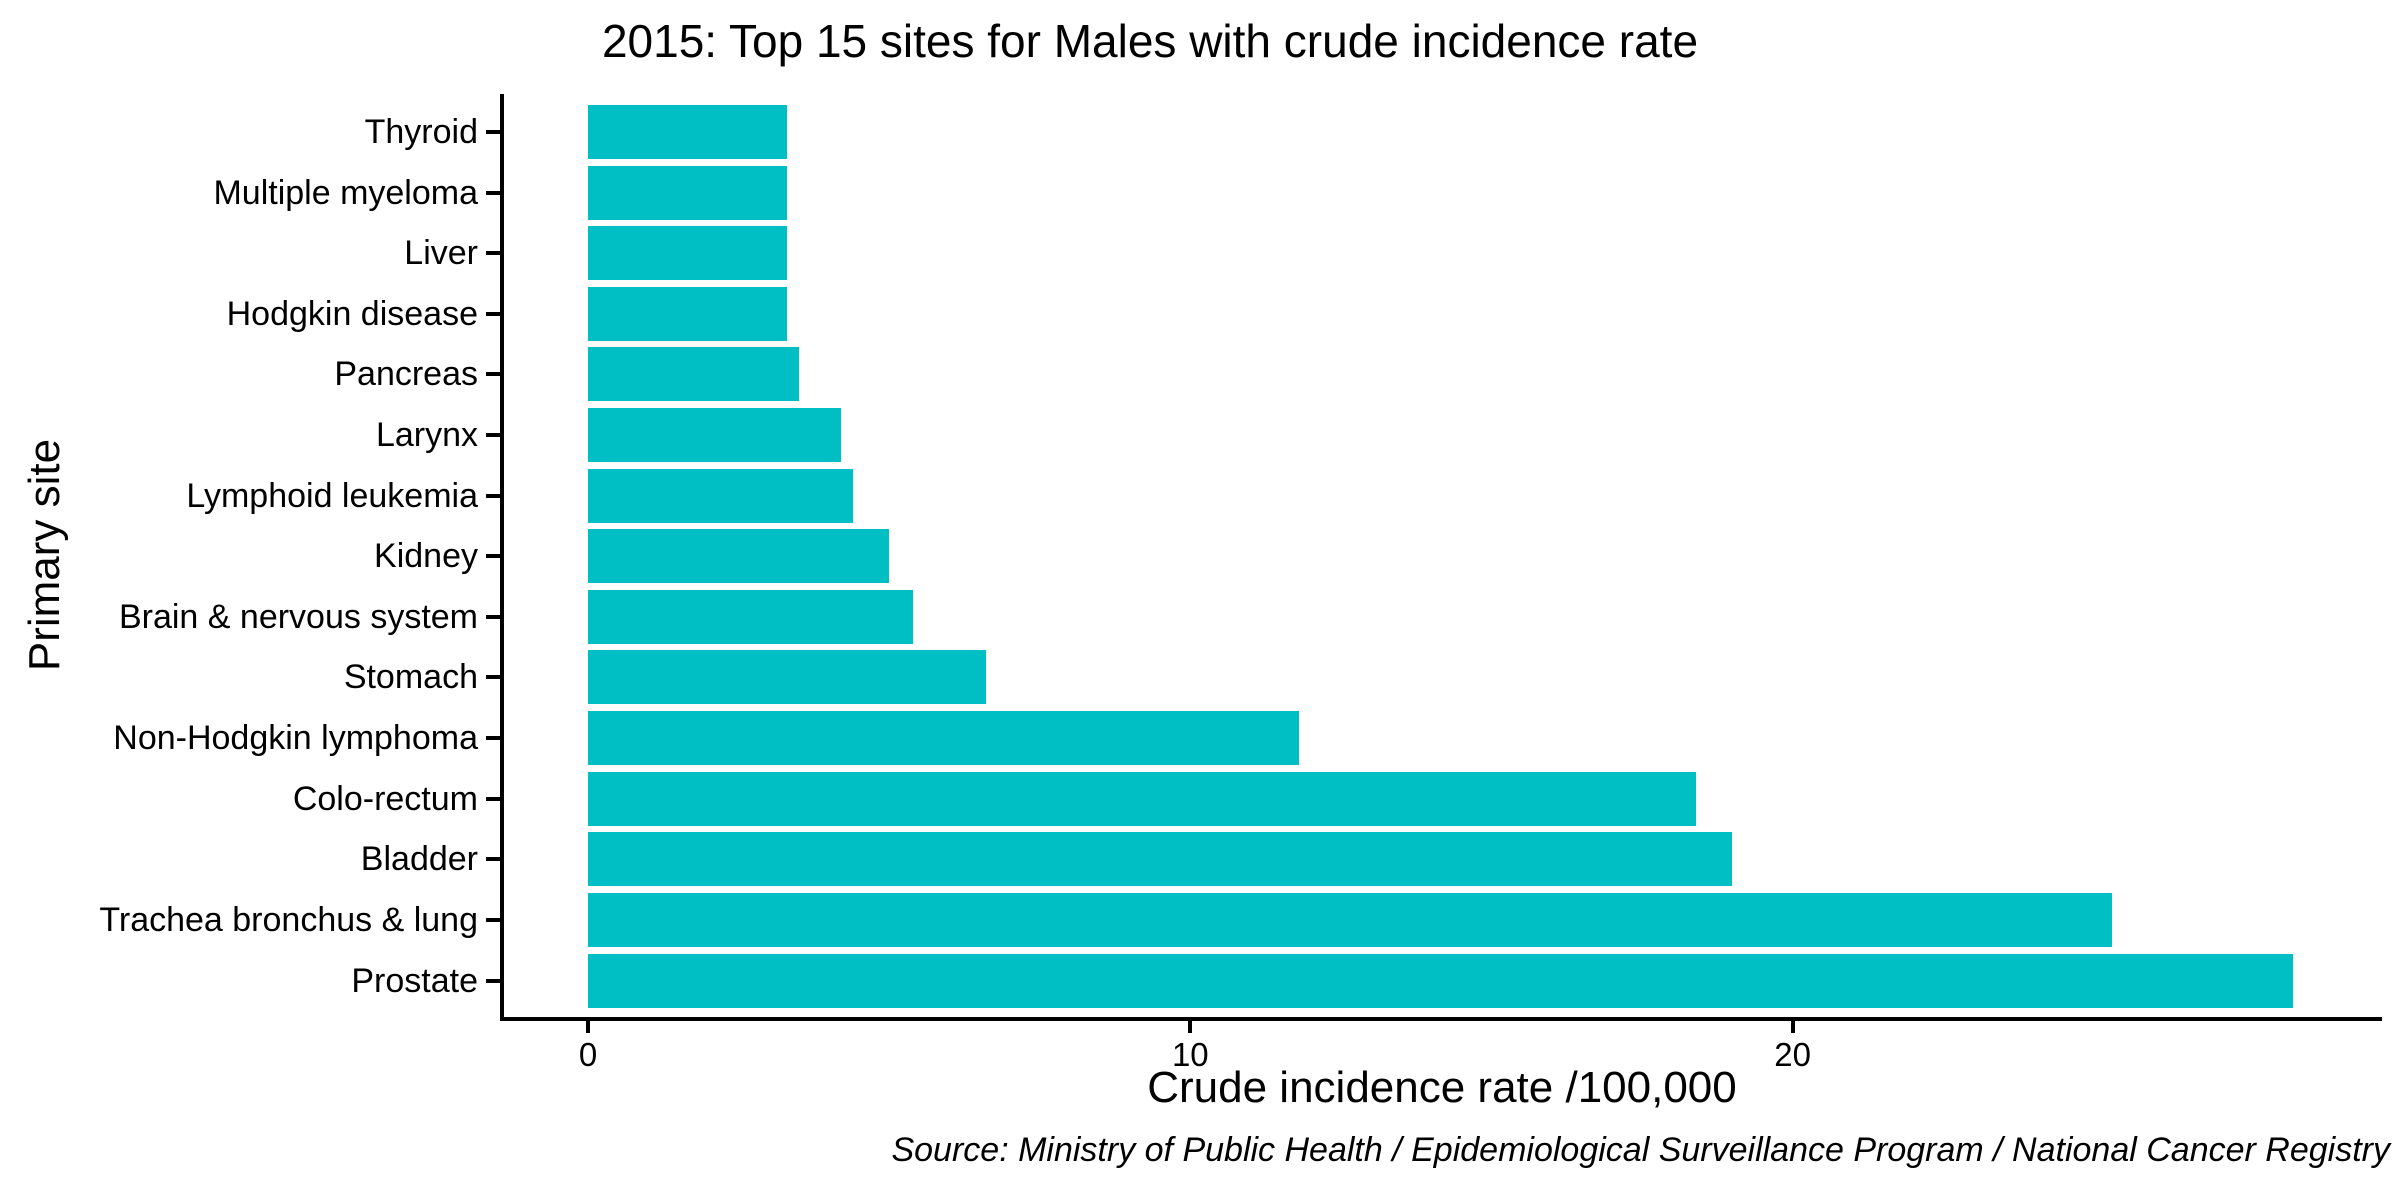  Describe the element at coordinates (1792, 1054) in the screenshot. I see `x-tick-label-20: 20` at that location.